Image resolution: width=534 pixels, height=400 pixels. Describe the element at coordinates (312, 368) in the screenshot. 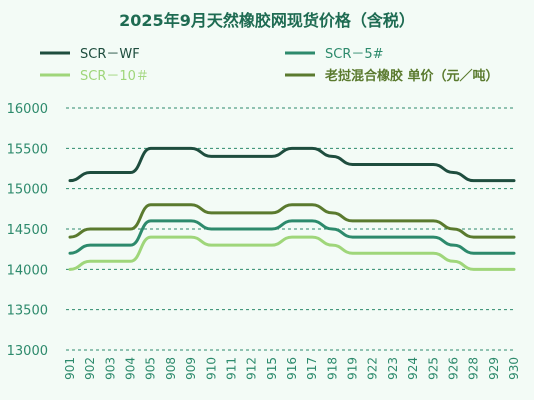

I see `x-tick-label: 917` at that location.